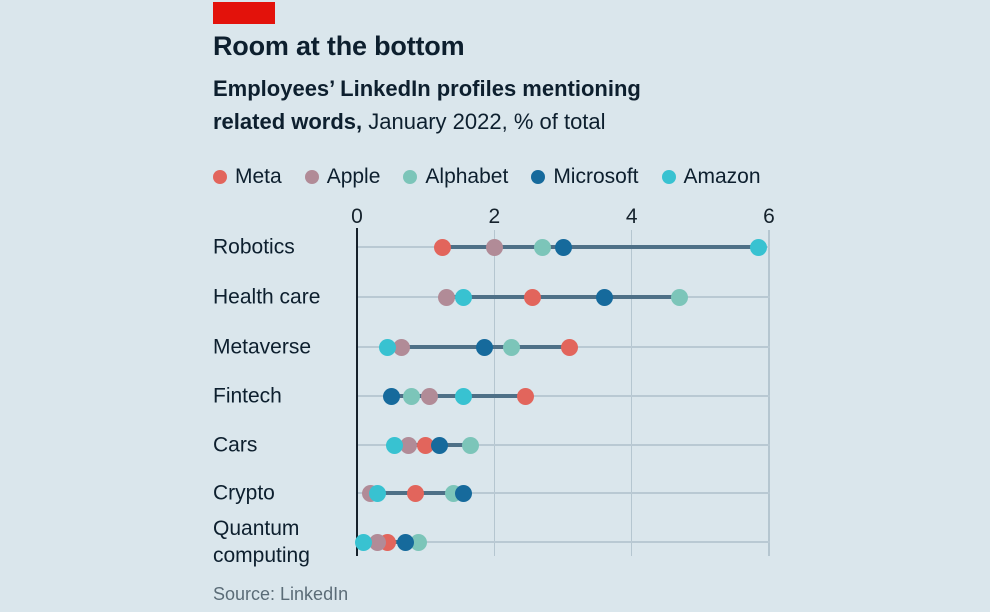 This screenshot has height=612, width=990. I want to click on category-label-quantum-computing: Quantum computing, so click(261, 542).